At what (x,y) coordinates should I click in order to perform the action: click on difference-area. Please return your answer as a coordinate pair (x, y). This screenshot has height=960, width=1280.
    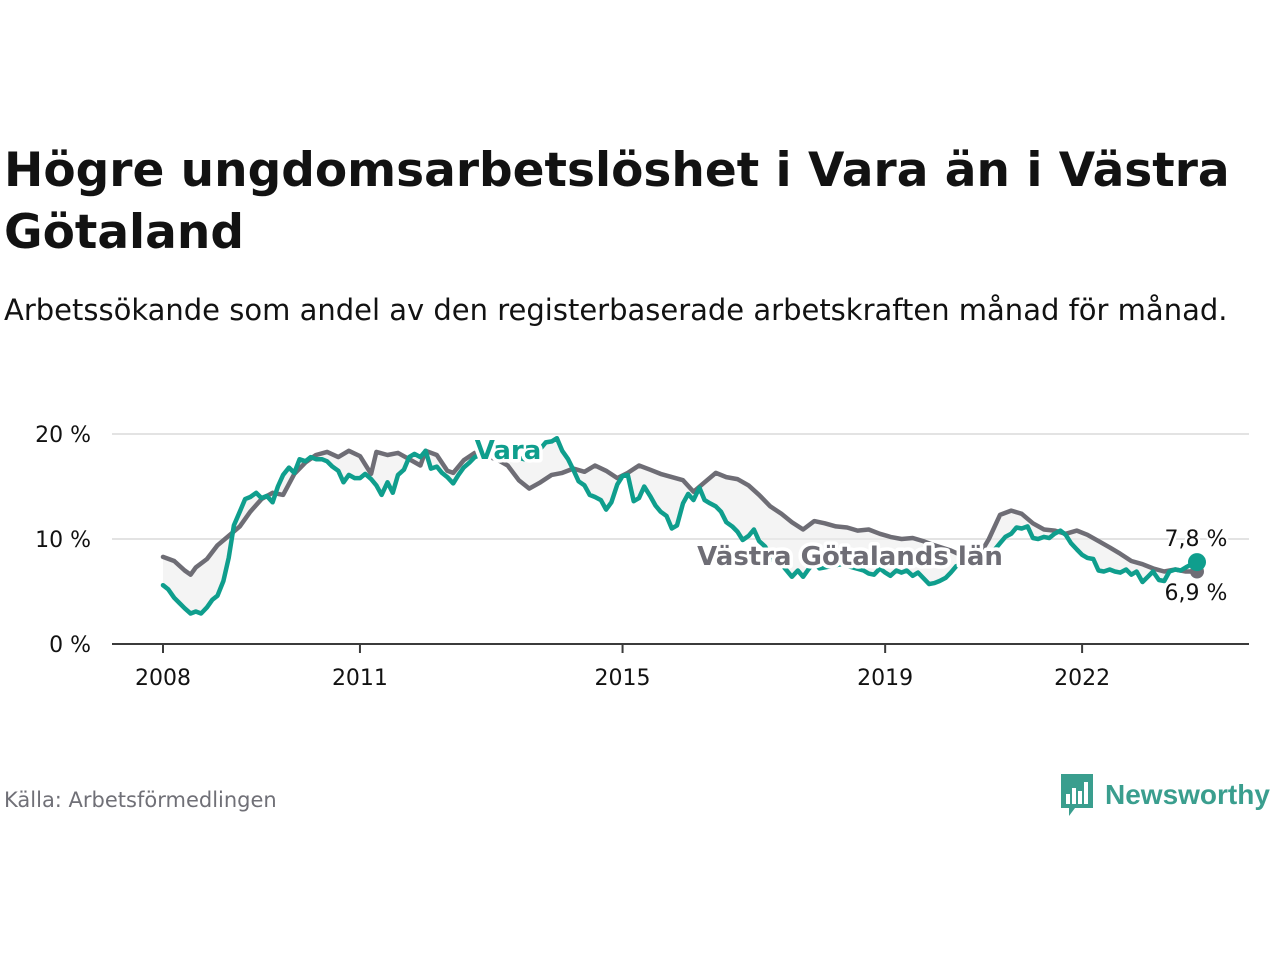
    Looking at the image, I should click on (680, 526).